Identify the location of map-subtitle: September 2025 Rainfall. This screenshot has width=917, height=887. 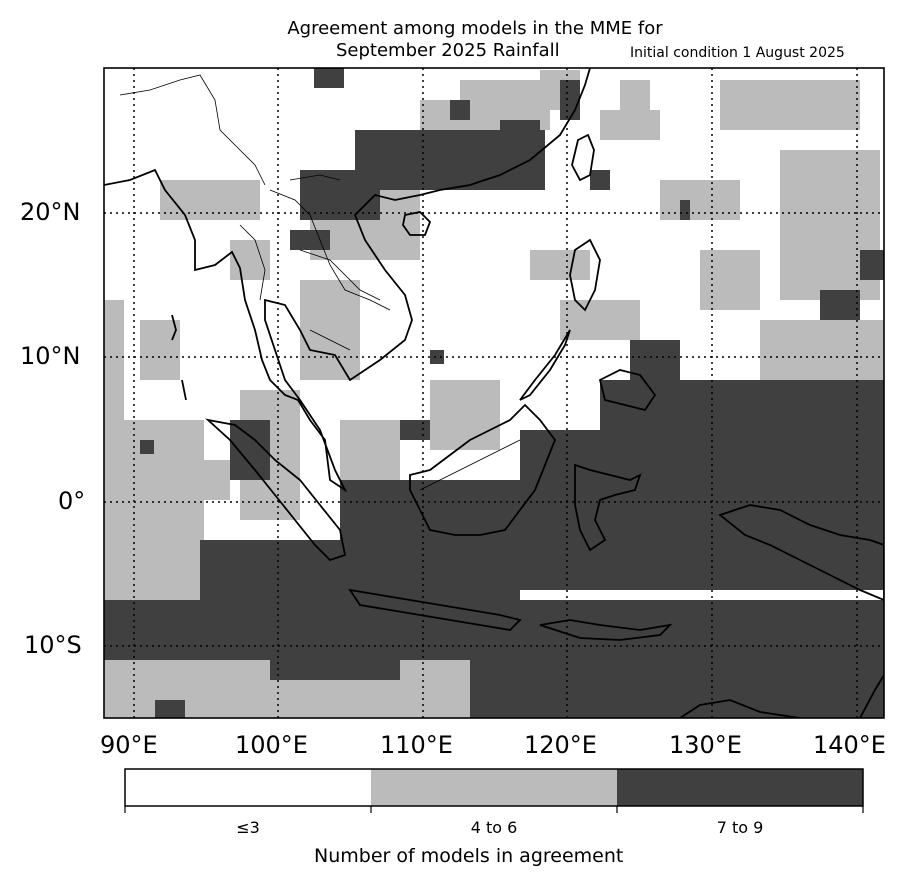
(448, 50).